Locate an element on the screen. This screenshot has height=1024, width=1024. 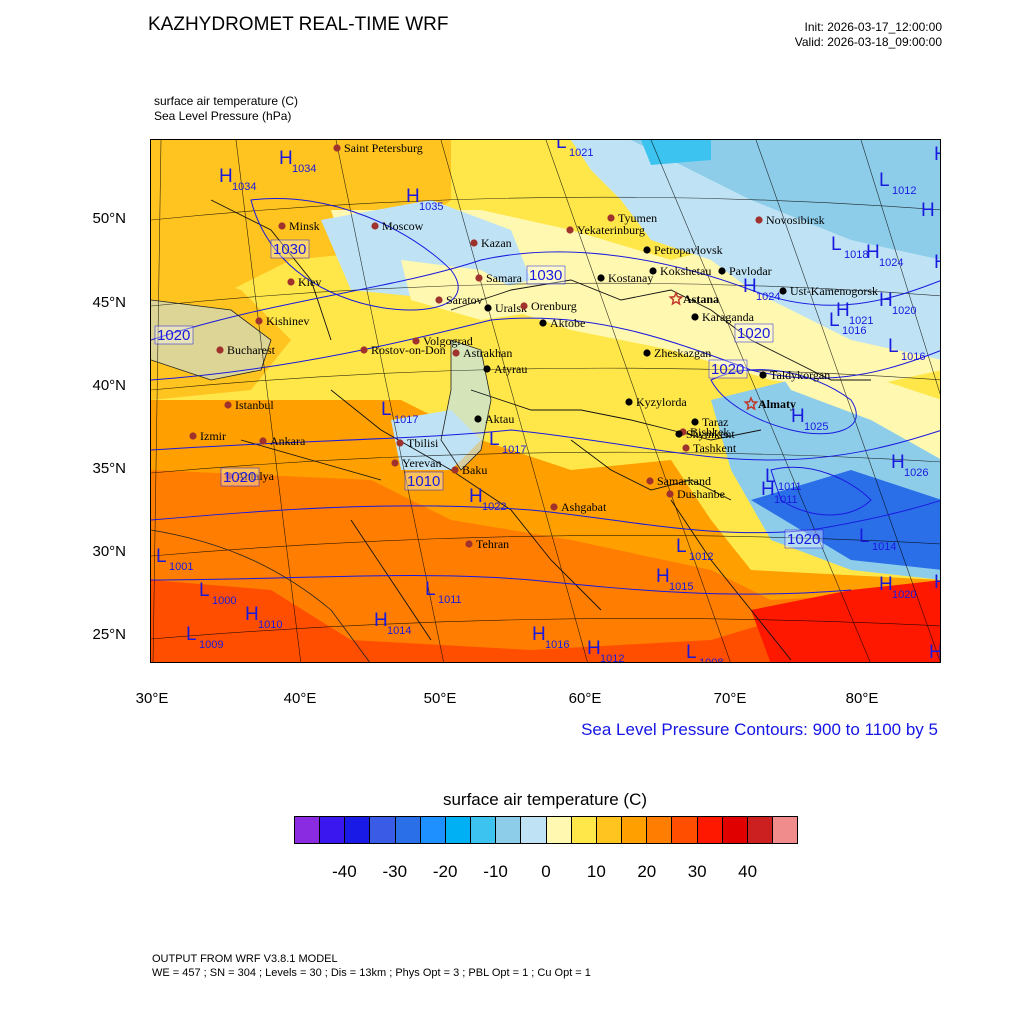
city-tyumen: Tyumen is located at coordinates (632, 218).